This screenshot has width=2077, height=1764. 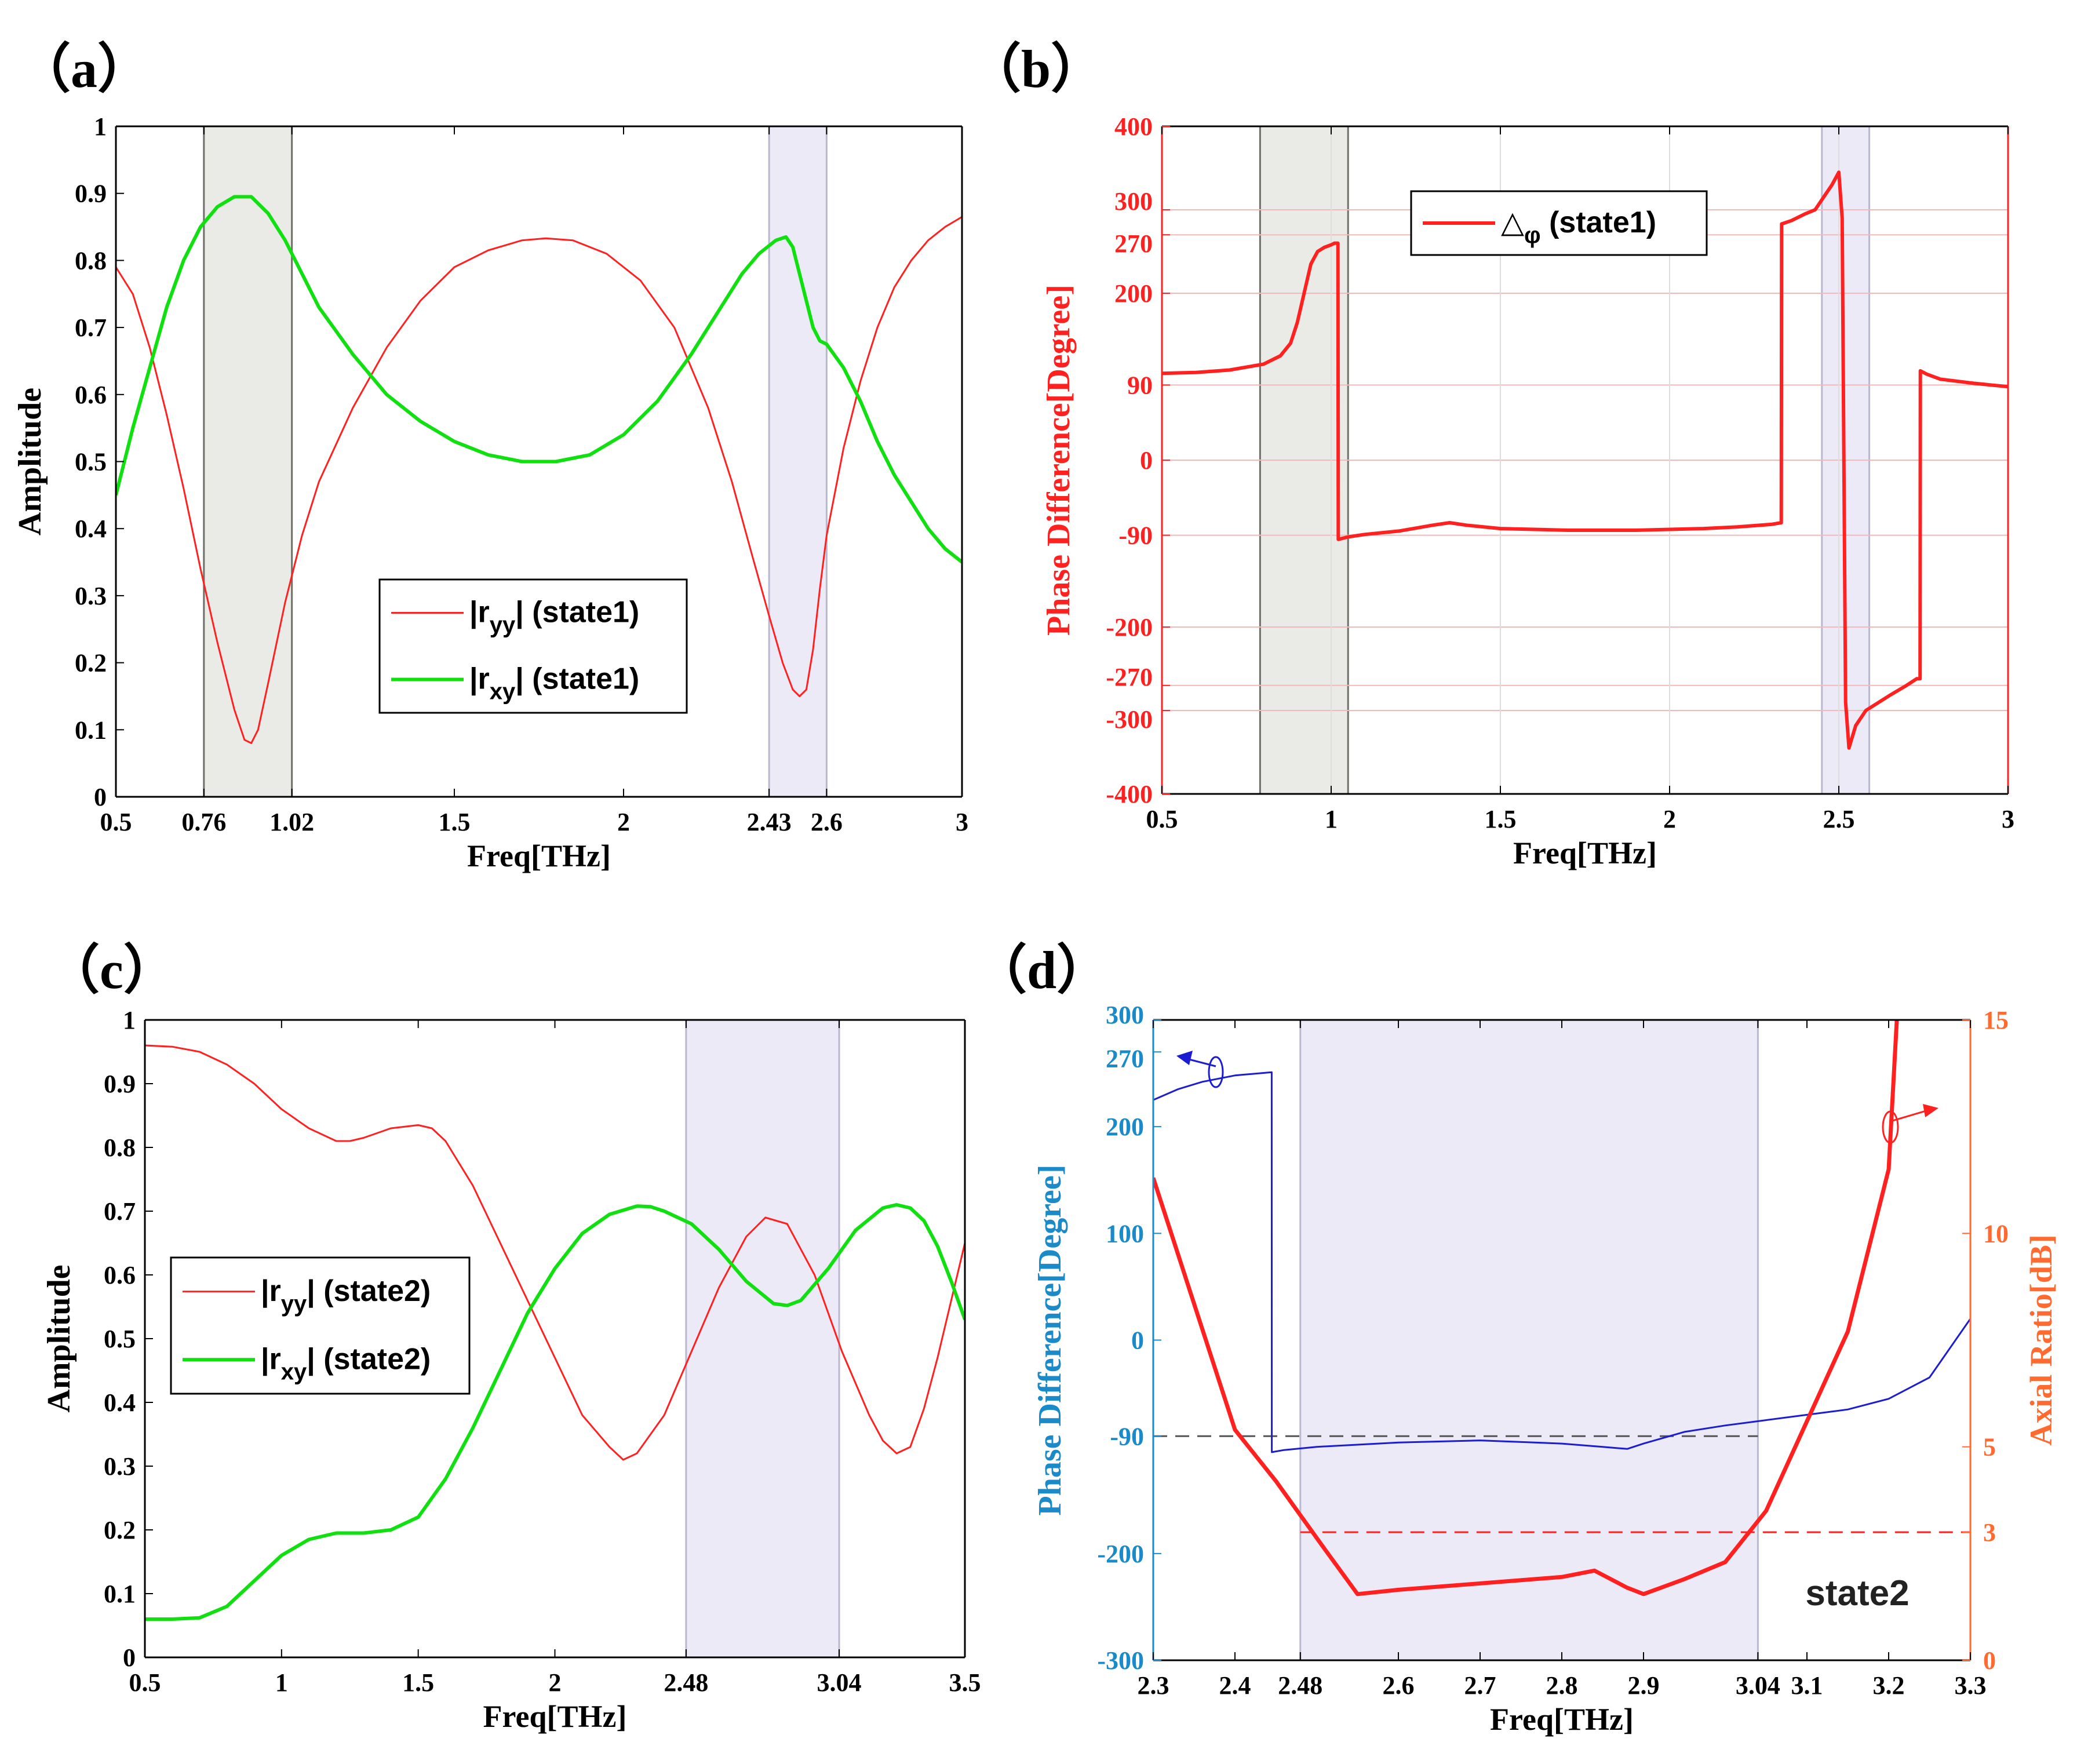 What do you see at coordinates (1153, 1685) in the screenshot?
I see `x-tick-label: 2.3` at bounding box center [1153, 1685].